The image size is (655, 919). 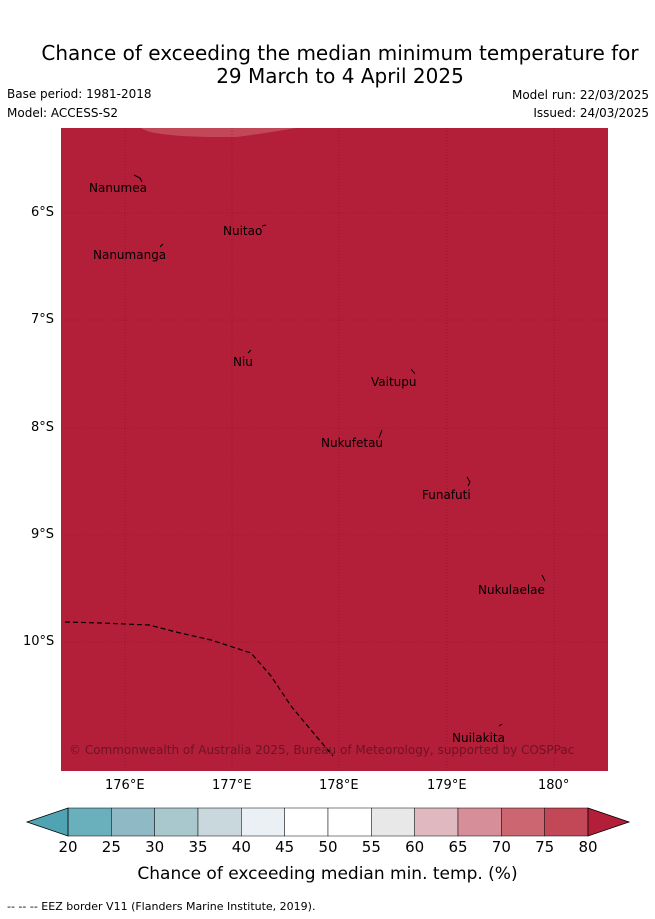 What do you see at coordinates (580, 95) in the screenshot?
I see `model-run: Model run: 22/03/2025` at bounding box center [580, 95].